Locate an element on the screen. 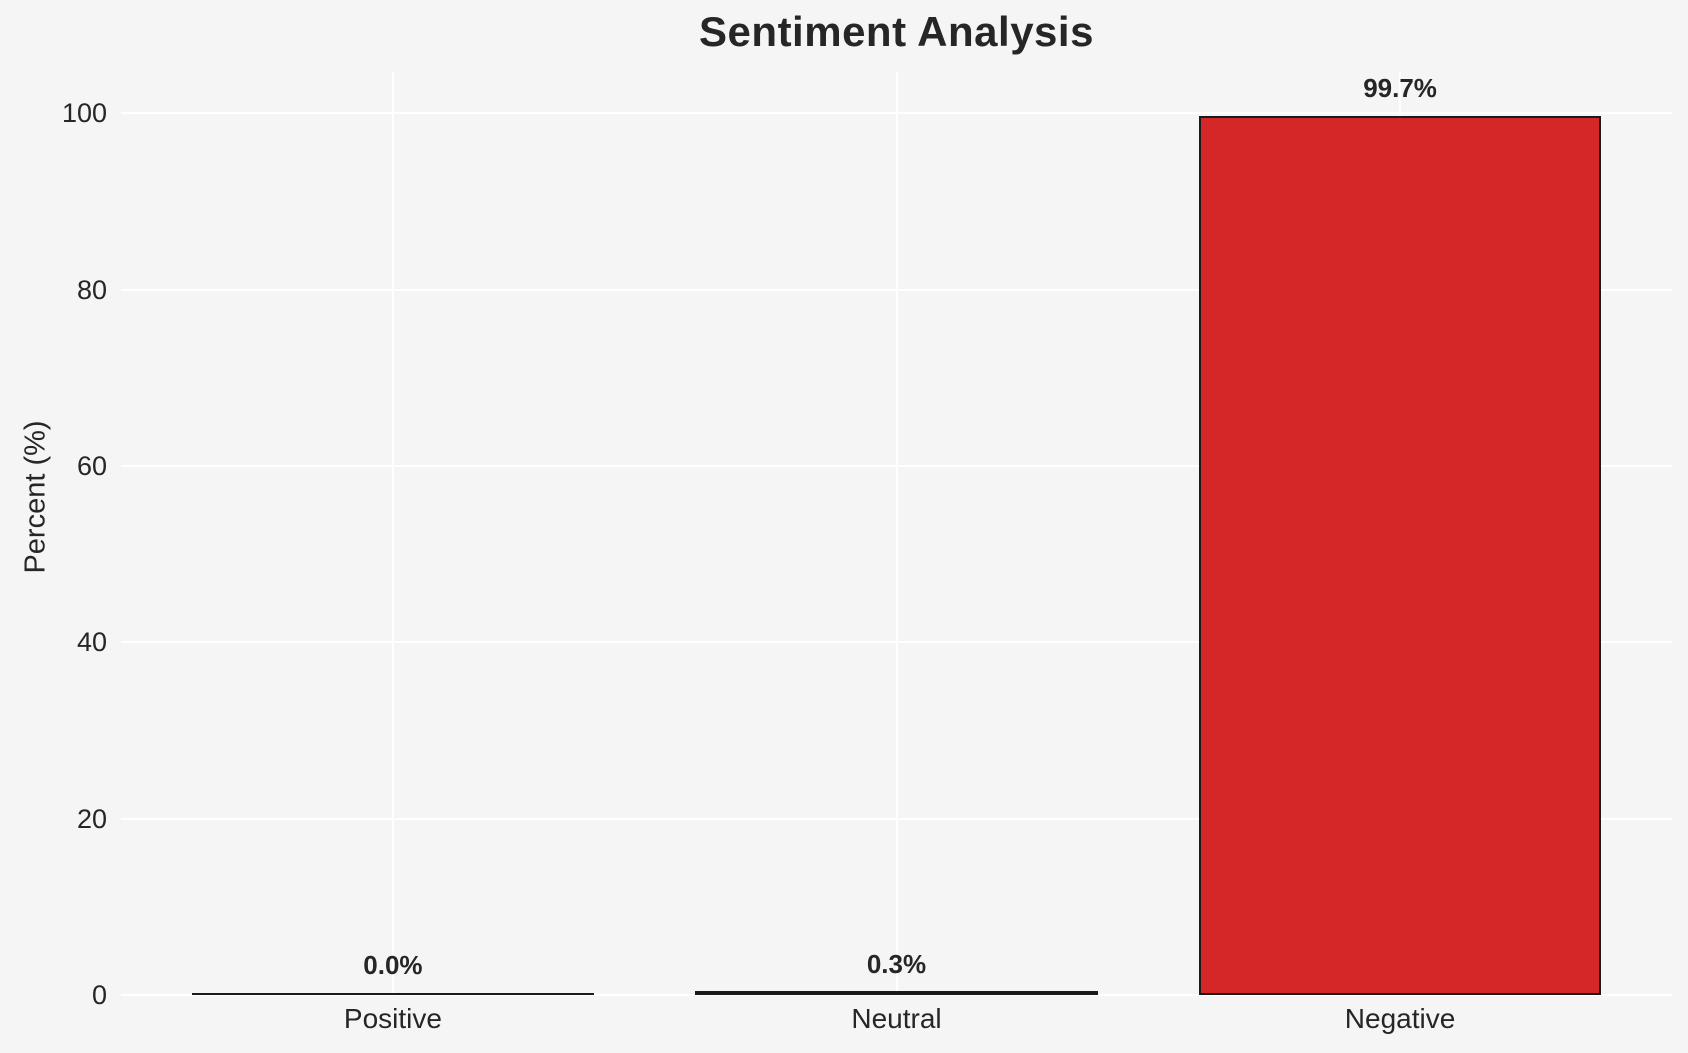  y-tick-label: 0 is located at coordinates (99, 995).